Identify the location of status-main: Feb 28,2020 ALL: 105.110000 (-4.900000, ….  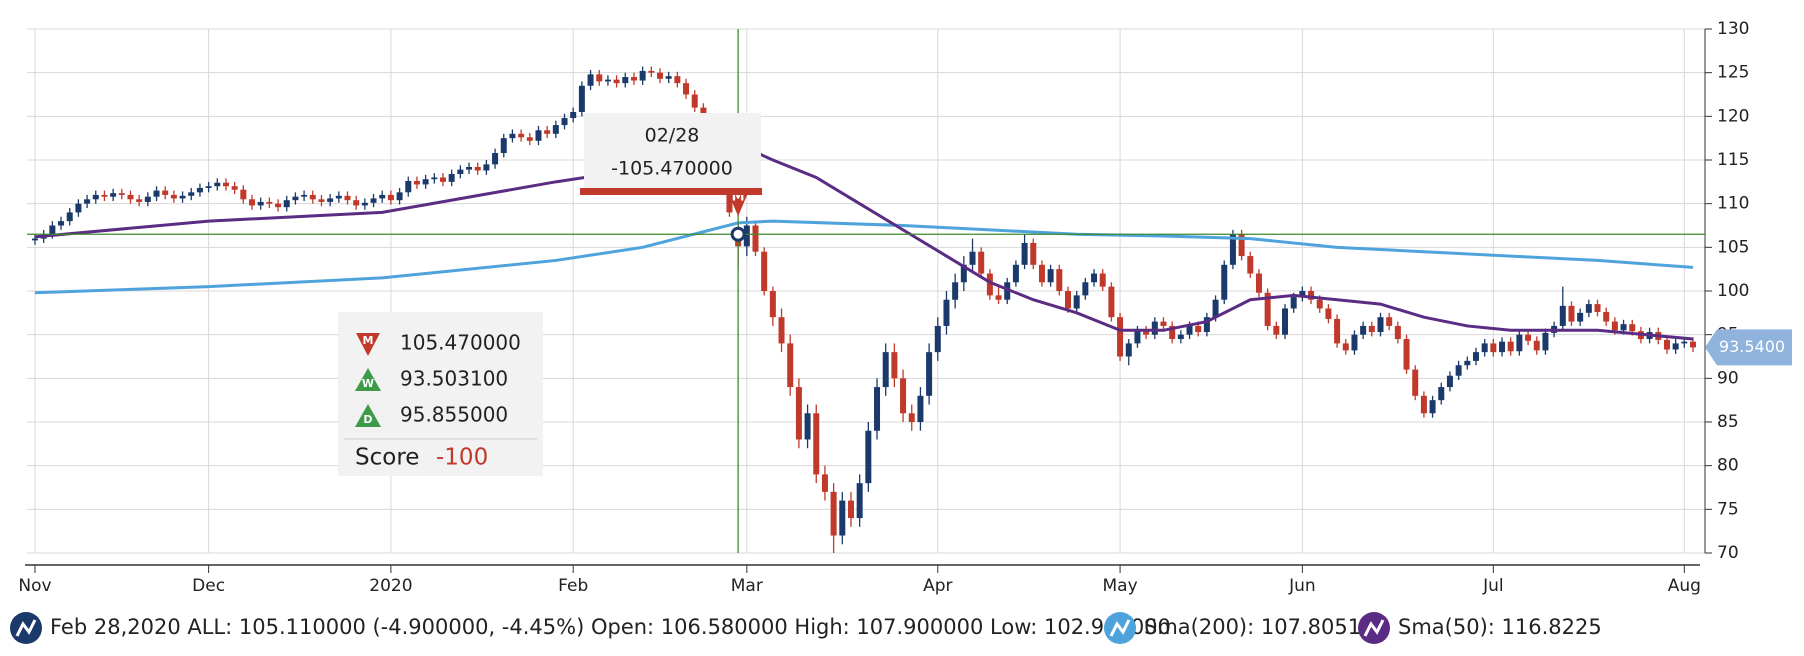
(610, 627).